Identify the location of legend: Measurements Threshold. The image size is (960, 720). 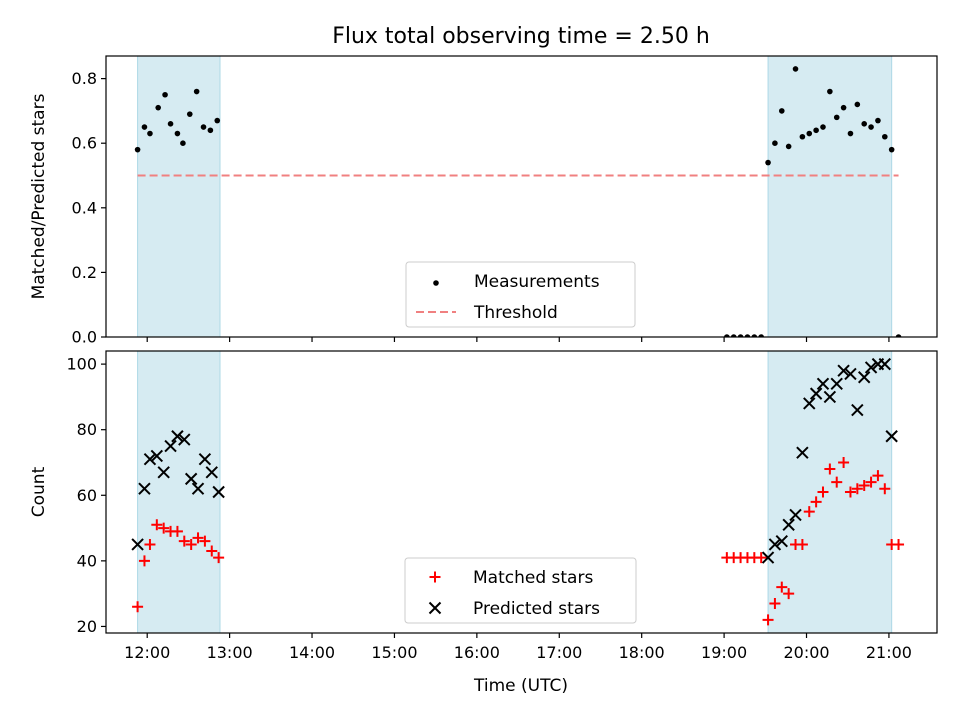
(520, 294).